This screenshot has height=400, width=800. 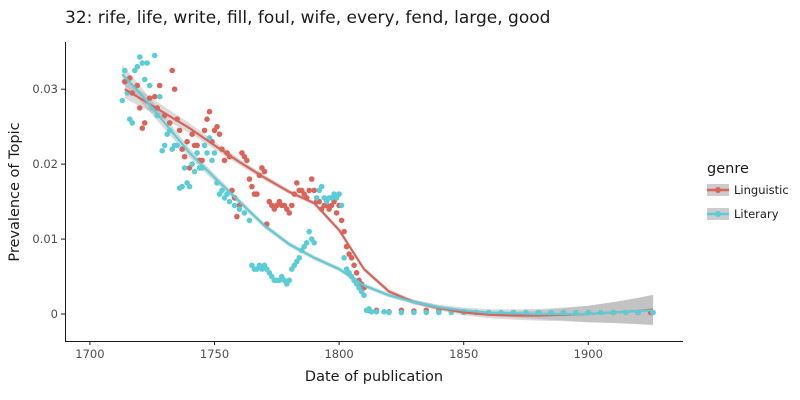 I want to click on legend-item-linguistic: Linguistic, so click(x=748, y=190).